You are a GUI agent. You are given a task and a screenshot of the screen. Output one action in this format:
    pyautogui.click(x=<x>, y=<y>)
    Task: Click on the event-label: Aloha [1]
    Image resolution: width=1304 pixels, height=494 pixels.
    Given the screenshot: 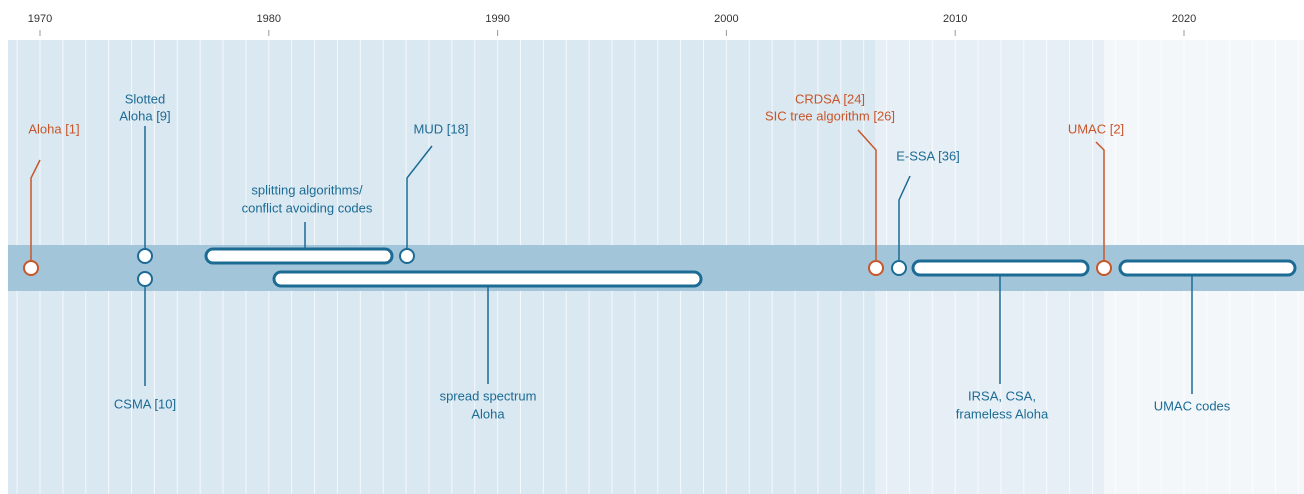 What is the action you would take?
    pyautogui.click(x=53, y=128)
    